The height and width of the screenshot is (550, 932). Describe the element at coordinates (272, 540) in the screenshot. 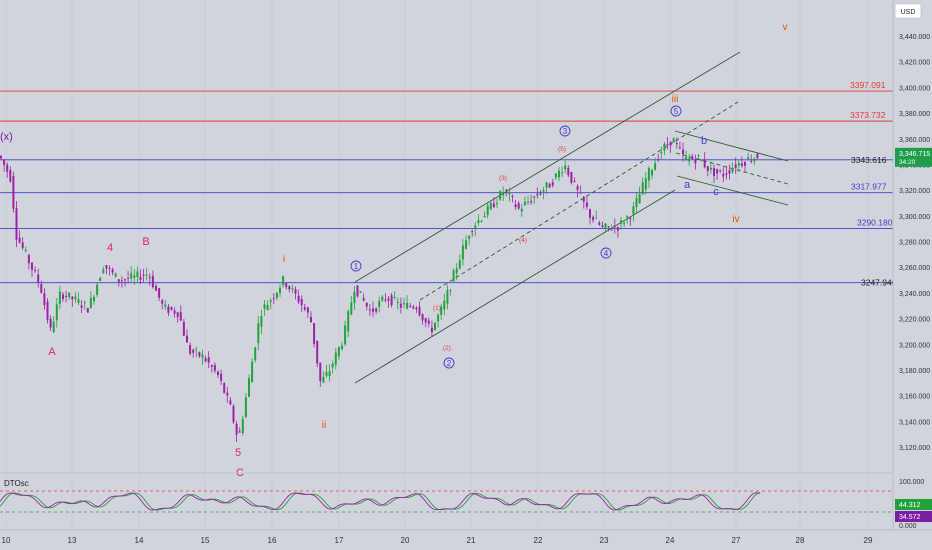

I see `time-tick-label: 16` at that location.